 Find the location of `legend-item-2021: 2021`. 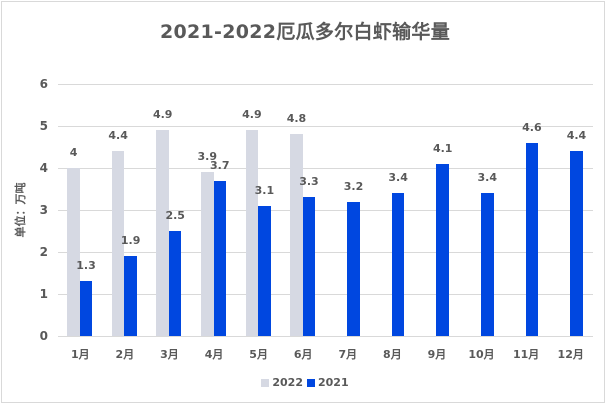

legend-item-2021: 2021 is located at coordinates (328, 382).